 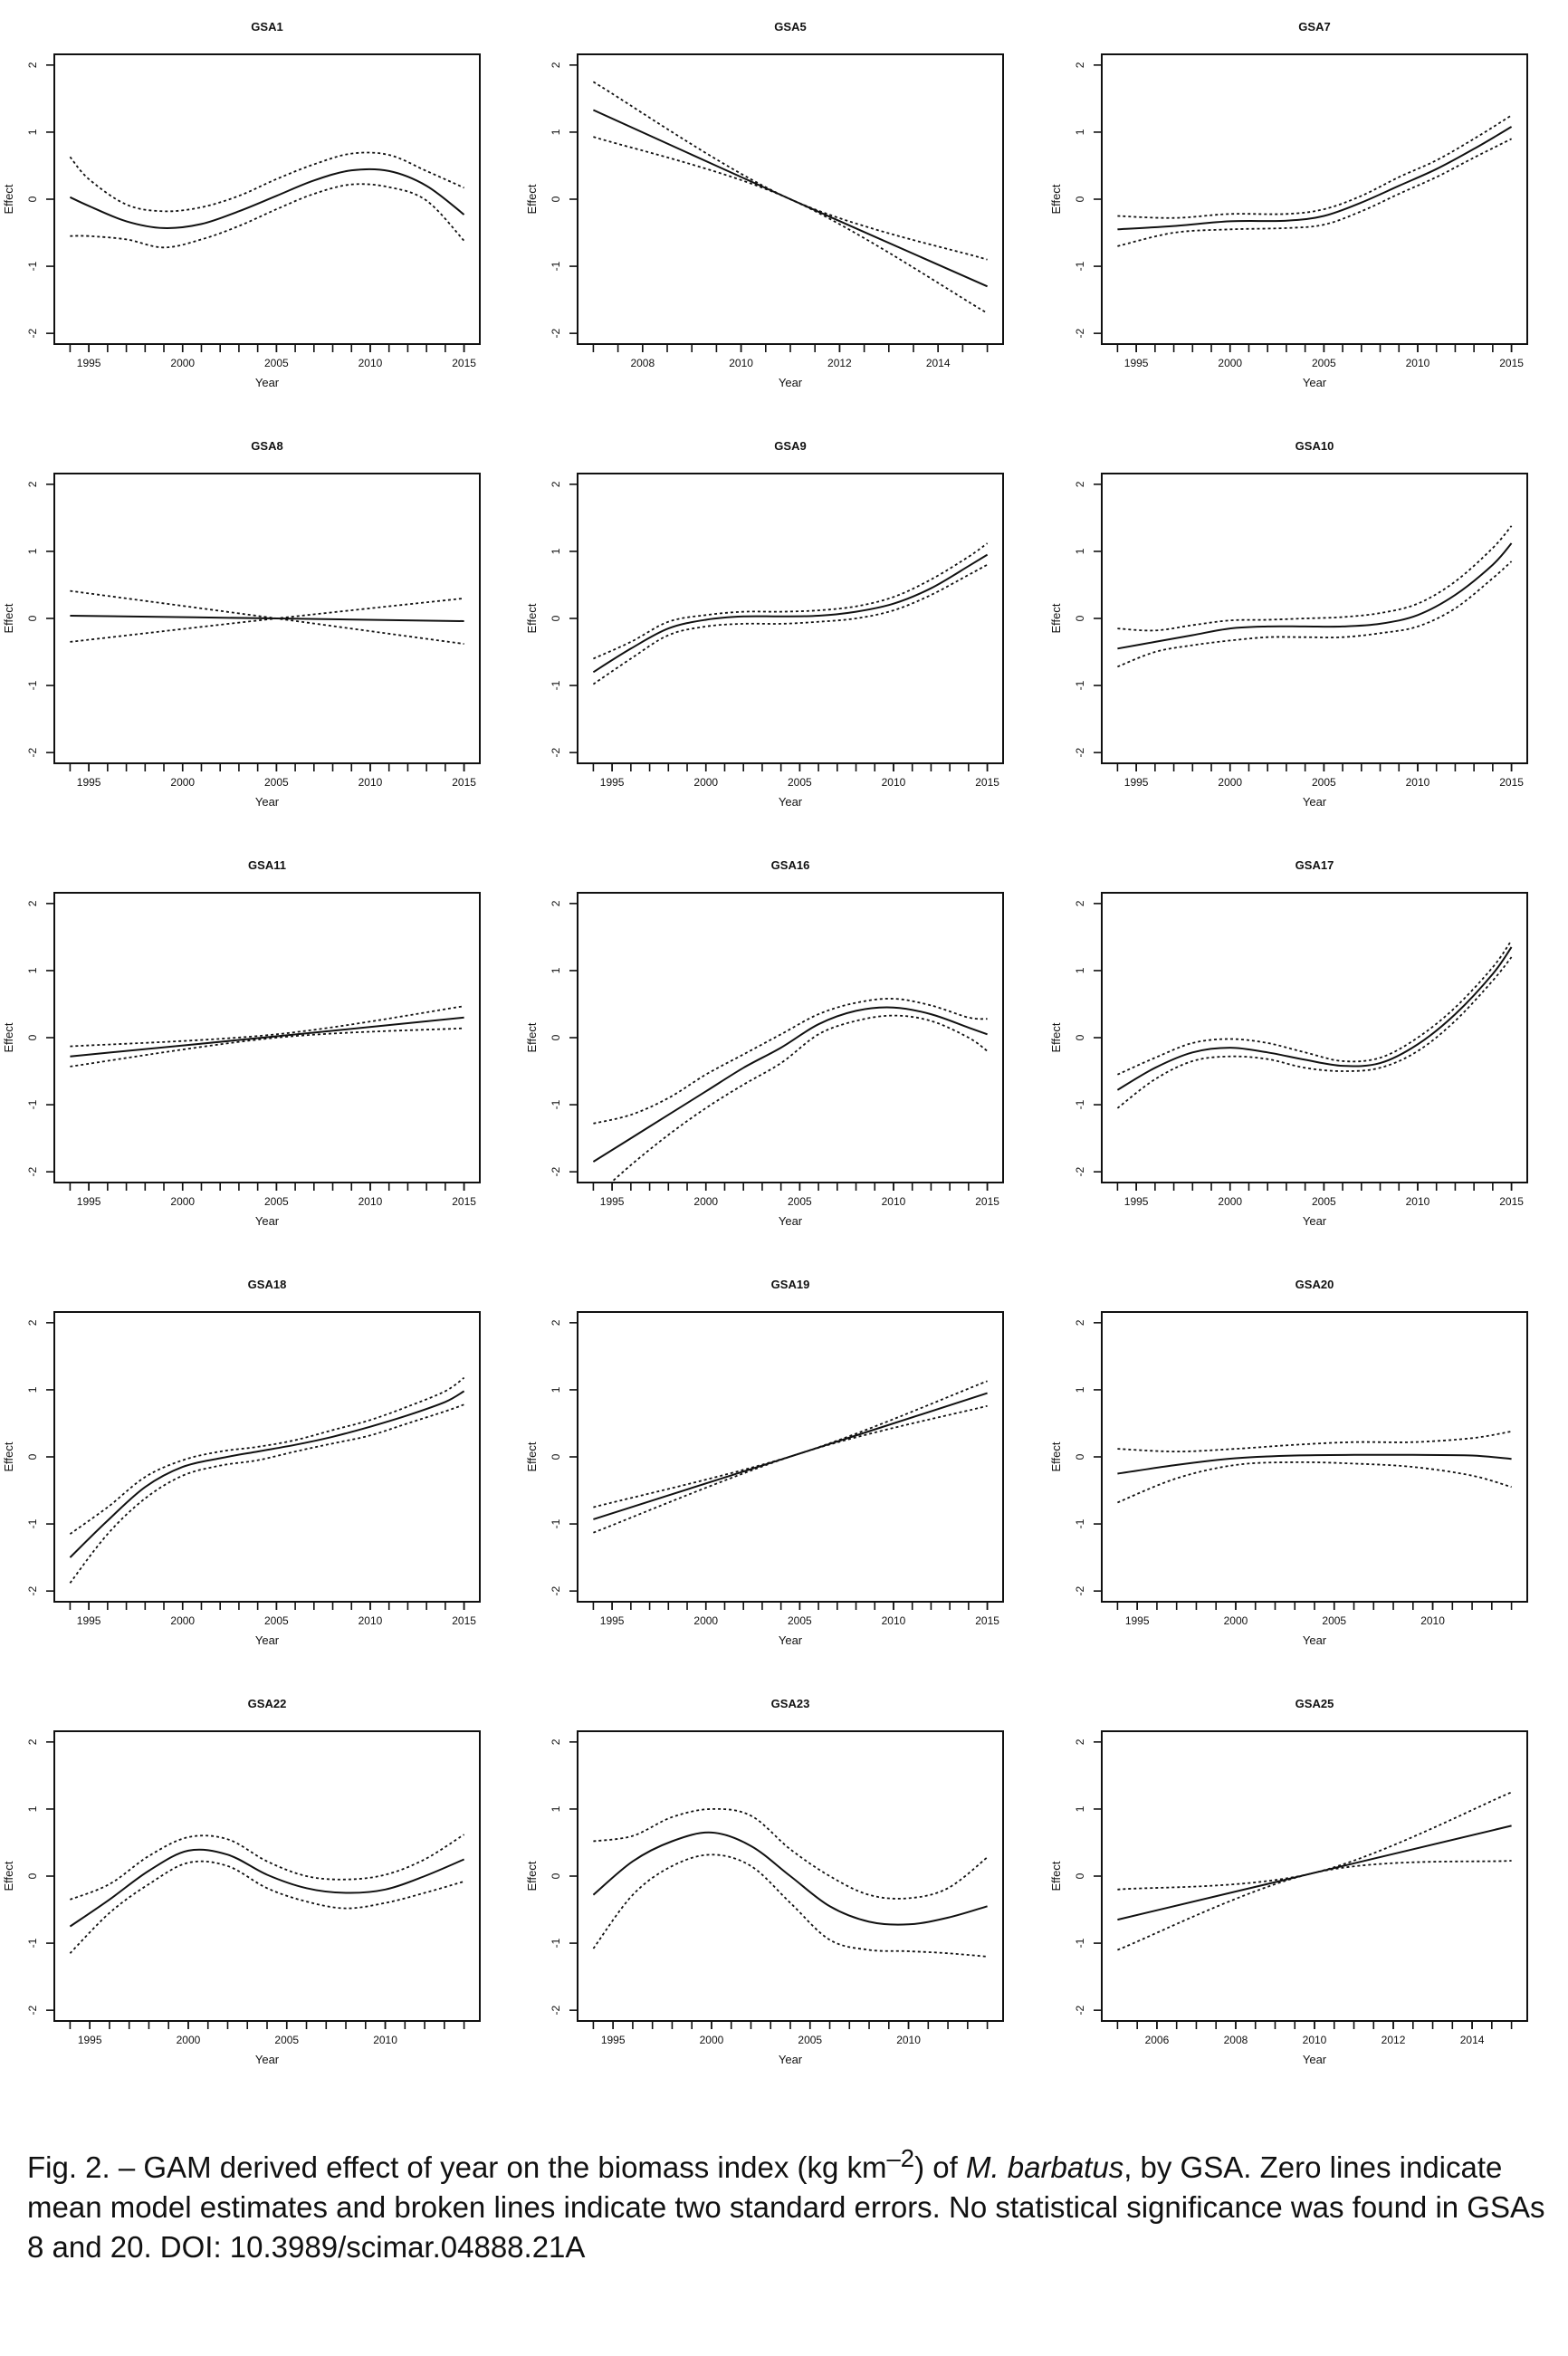 What do you see at coordinates (940, 2167) in the screenshot?
I see `caption-text-2: ) of` at bounding box center [940, 2167].